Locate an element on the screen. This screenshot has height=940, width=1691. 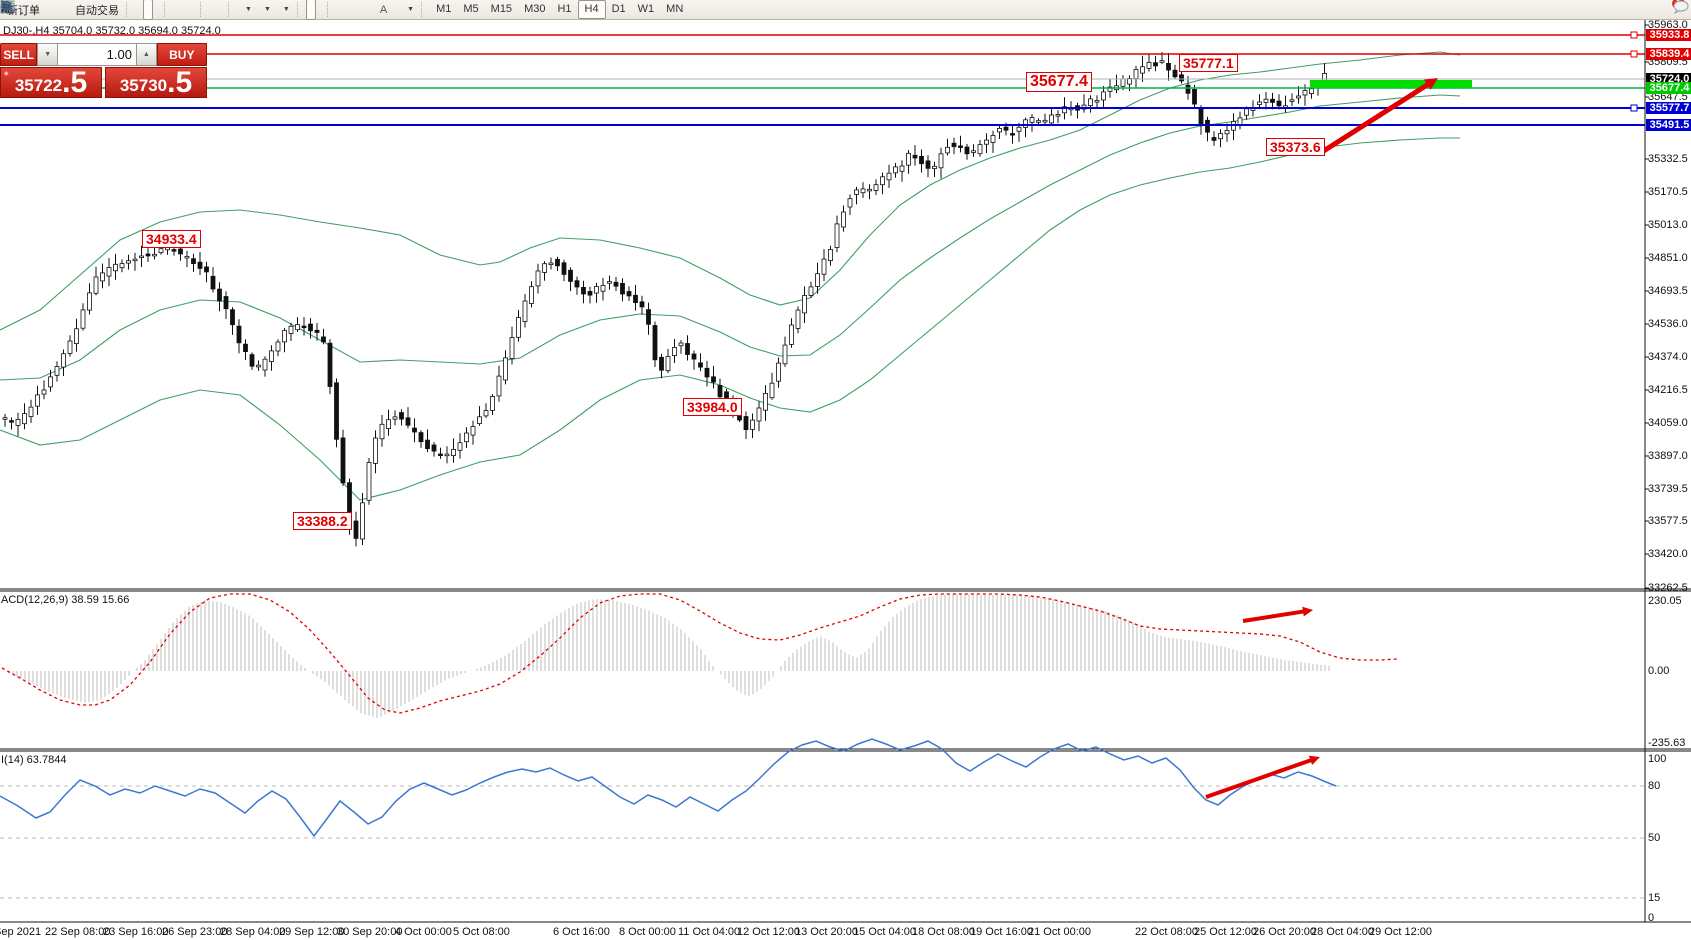
time-axis-label: 30 Sep 20:00 is located at coordinates (370, 932).